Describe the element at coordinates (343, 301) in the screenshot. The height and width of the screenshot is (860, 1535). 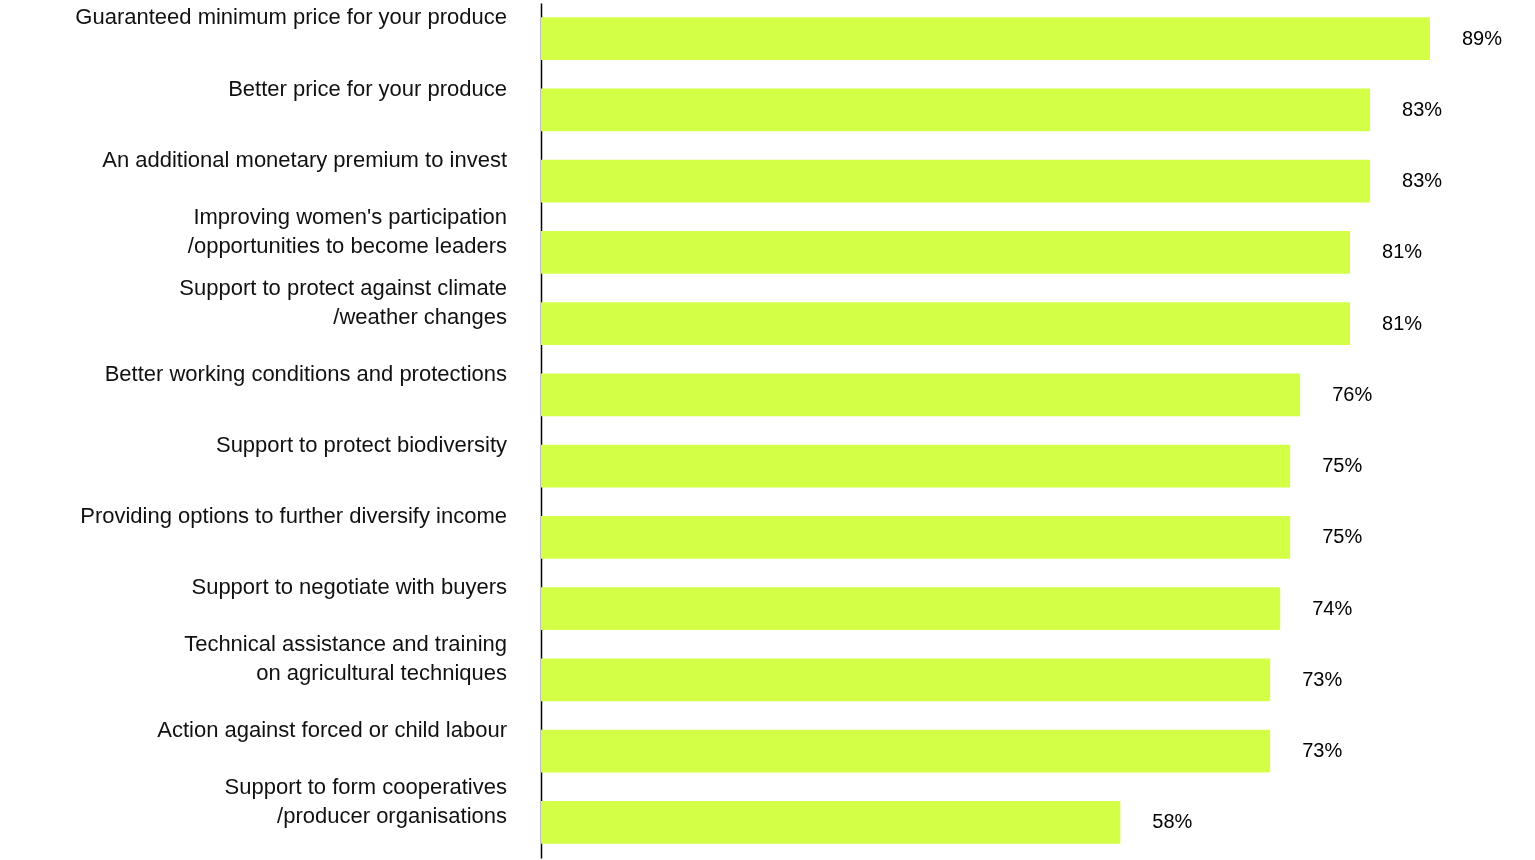
I see `y-tick-label: Support to protect against climate /weather changes` at that location.